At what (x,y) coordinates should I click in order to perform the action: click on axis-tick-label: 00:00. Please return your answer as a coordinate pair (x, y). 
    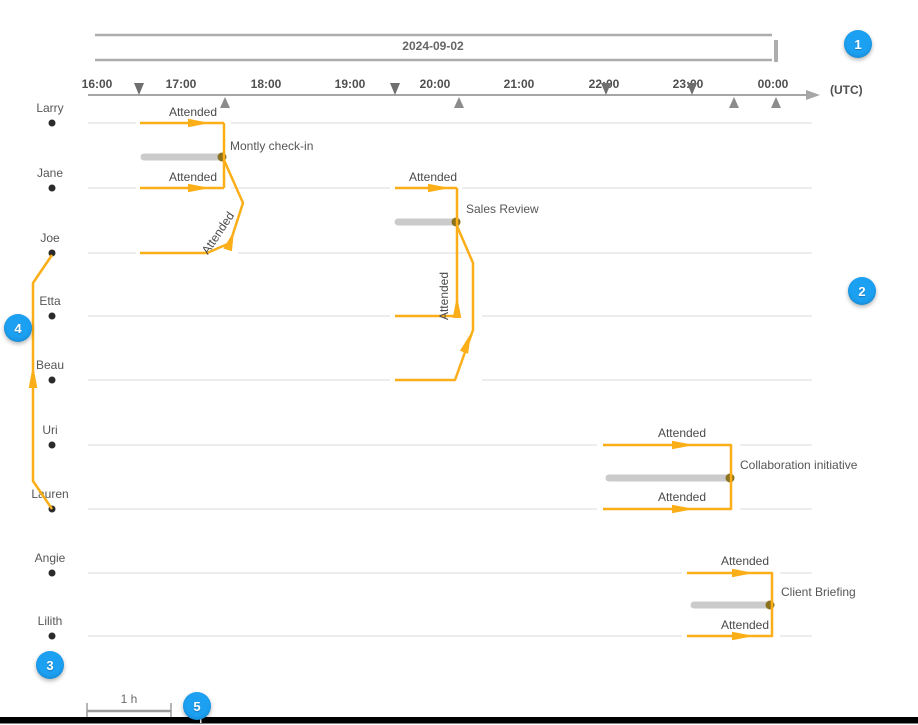
    Looking at the image, I should click on (773, 84).